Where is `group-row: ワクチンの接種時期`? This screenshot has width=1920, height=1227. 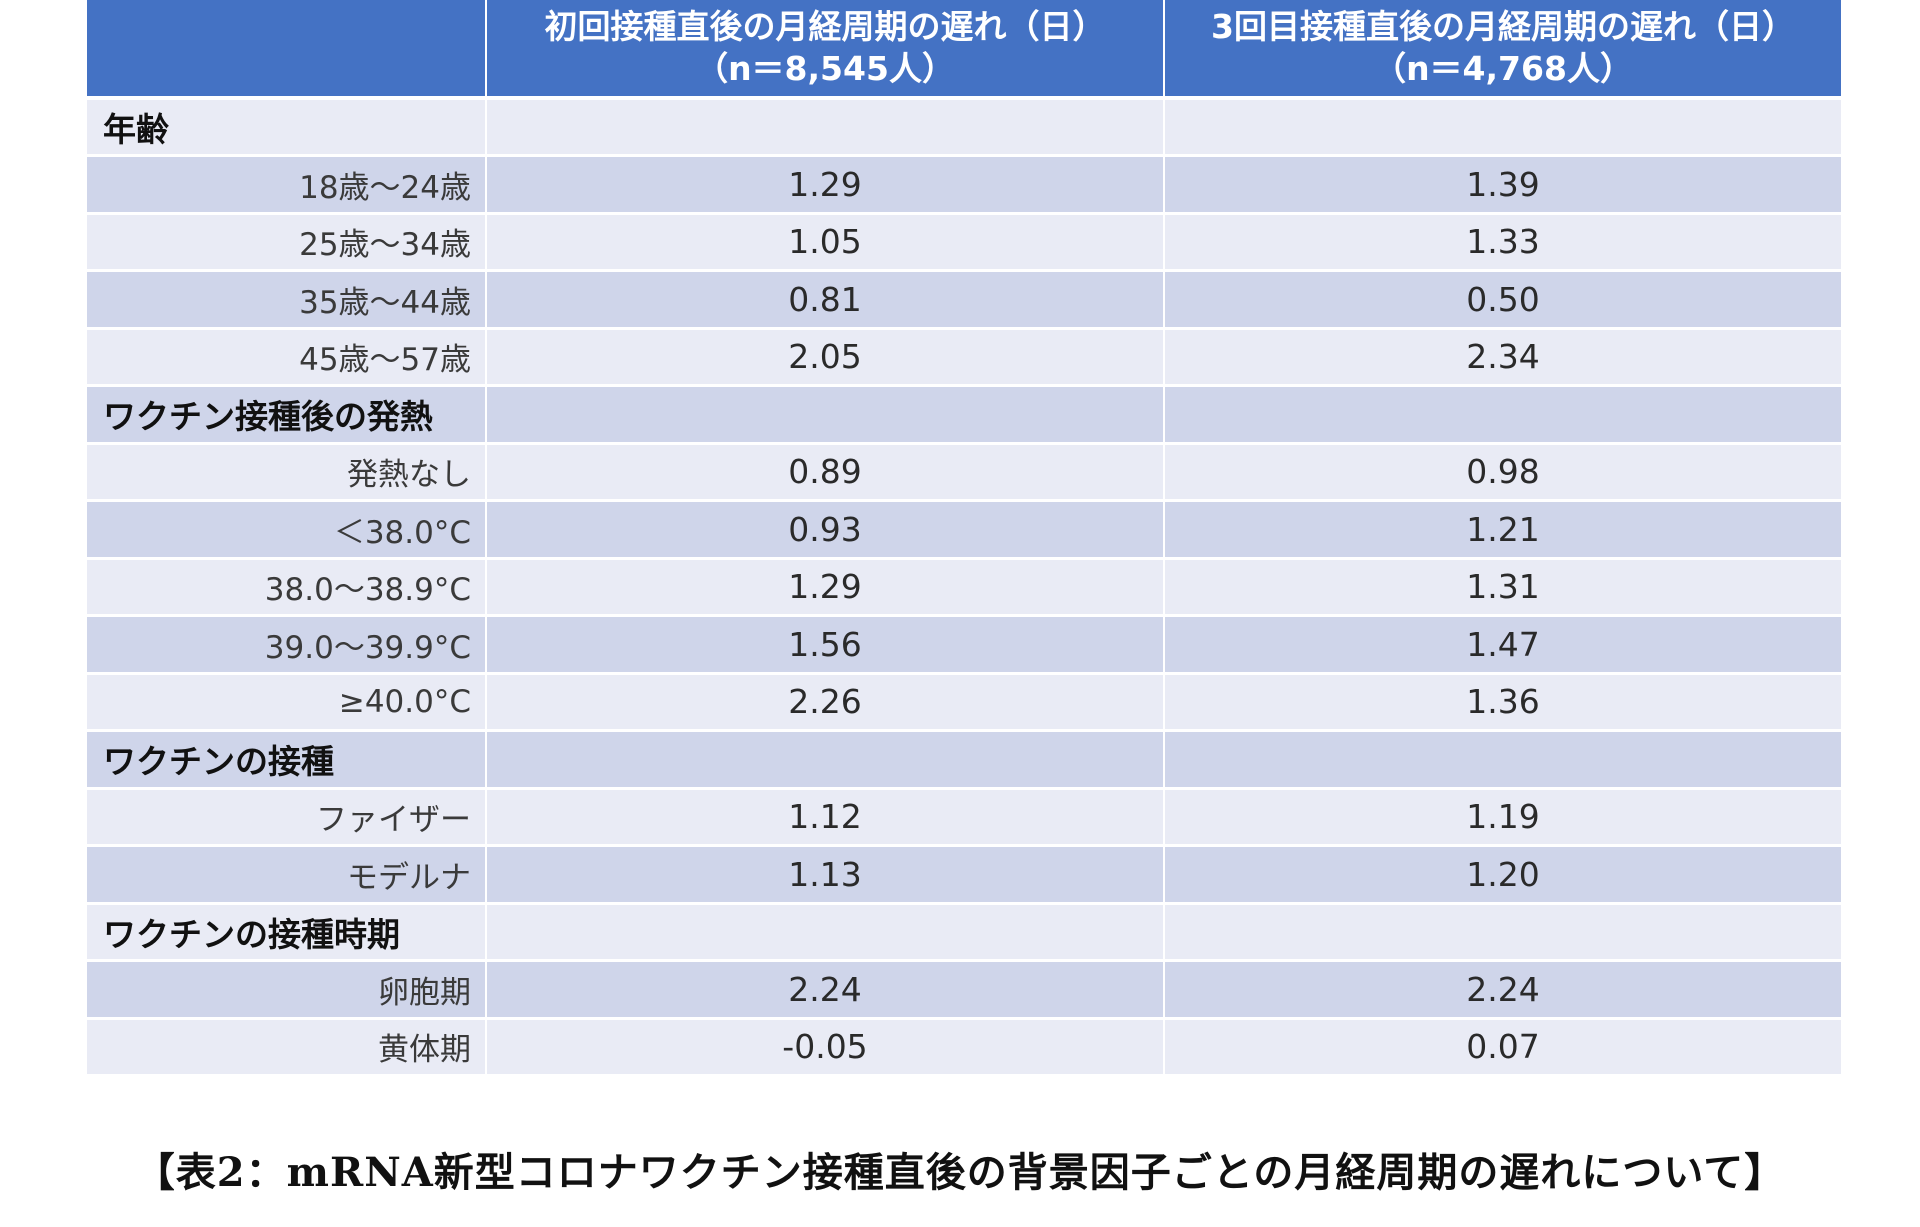
group-row: ワクチンの接種時期 is located at coordinates (964, 932).